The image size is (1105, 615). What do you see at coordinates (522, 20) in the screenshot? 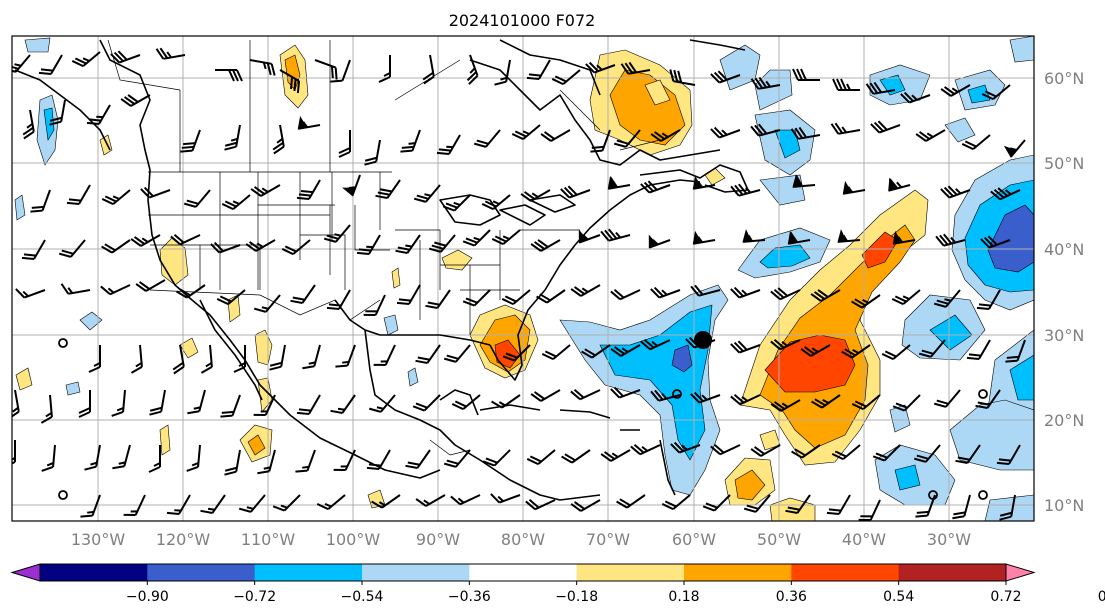
I see `map-title: 2024101000 F072` at bounding box center [522, 20].